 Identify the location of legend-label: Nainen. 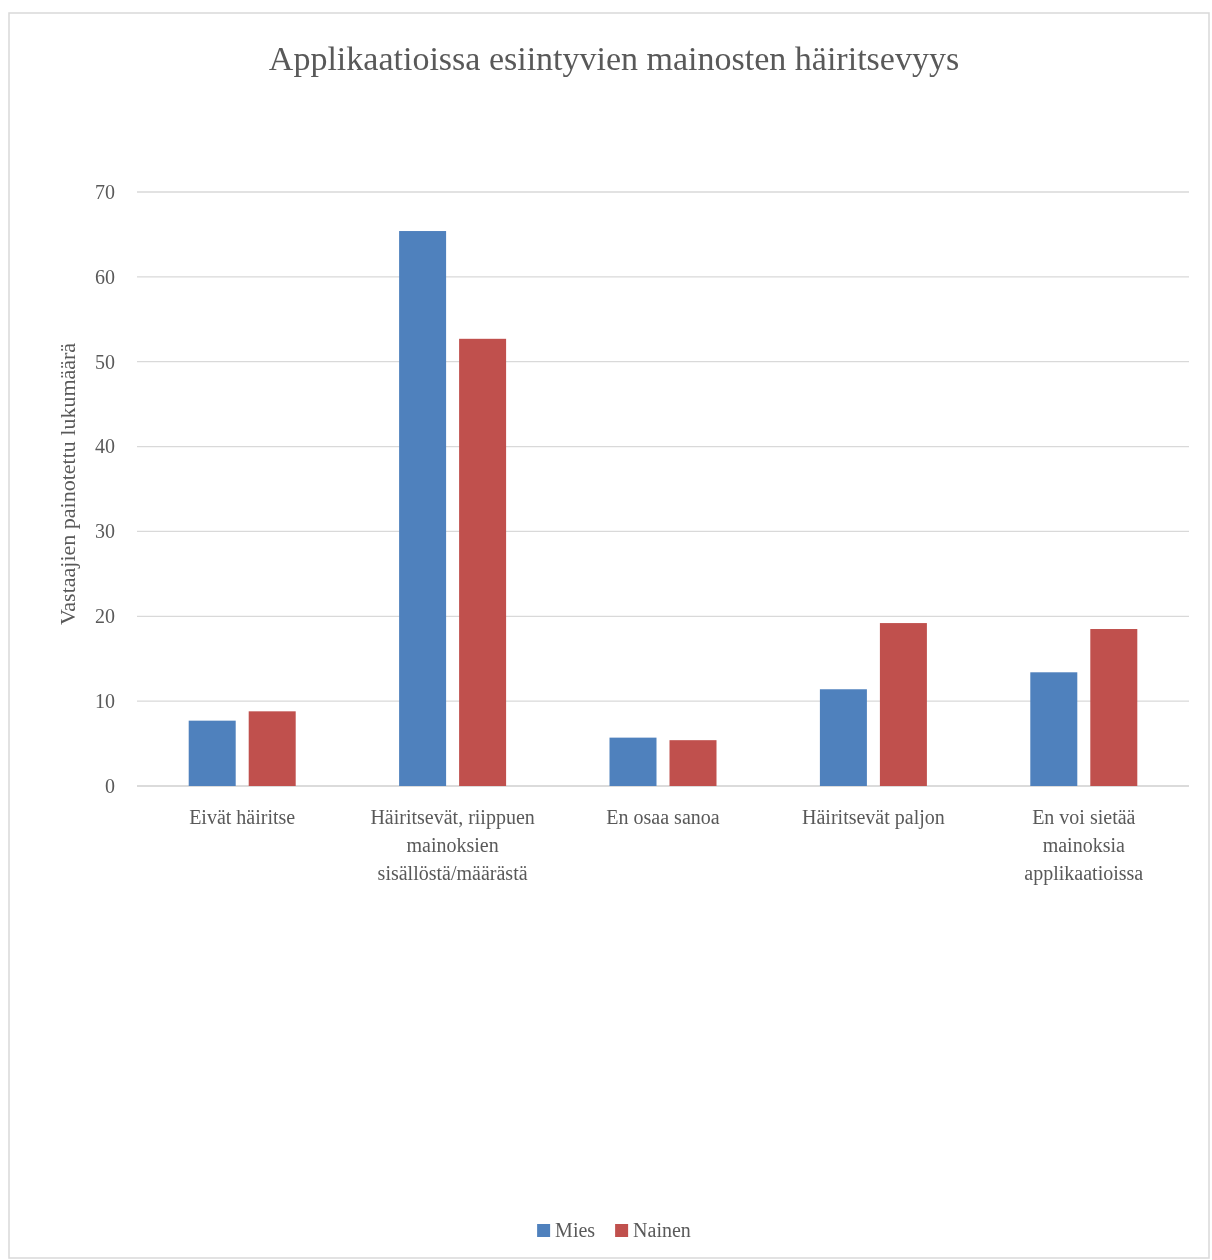
(662, 1230).